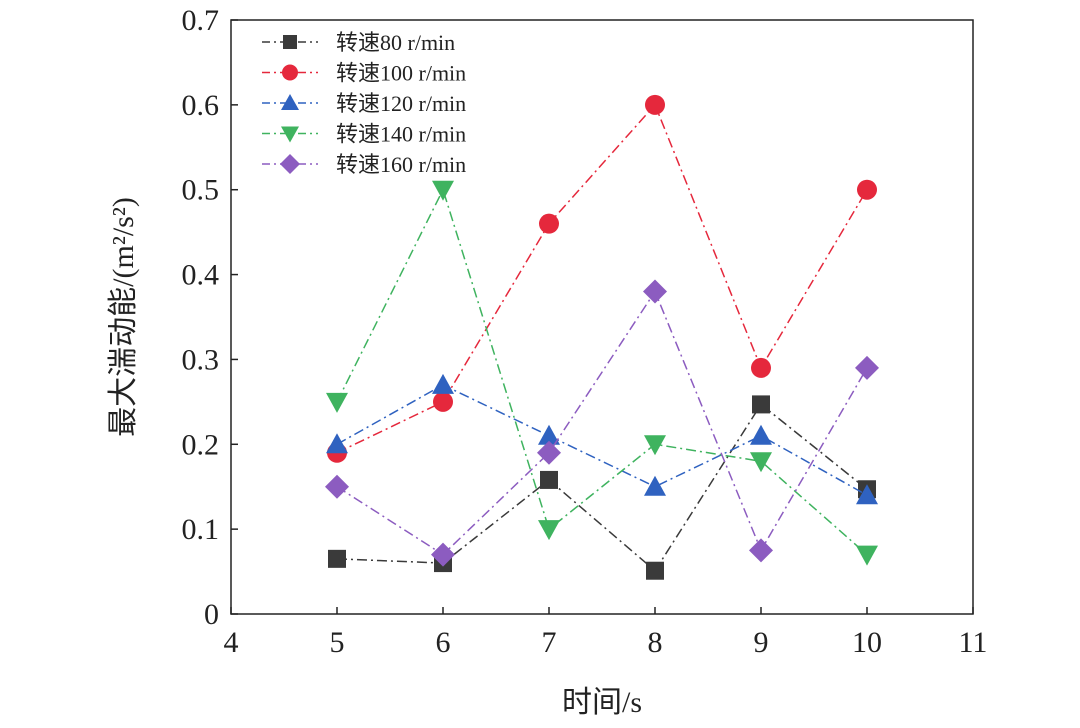  I want to click on x-axis-label: 时间/s, so click(602, 702).